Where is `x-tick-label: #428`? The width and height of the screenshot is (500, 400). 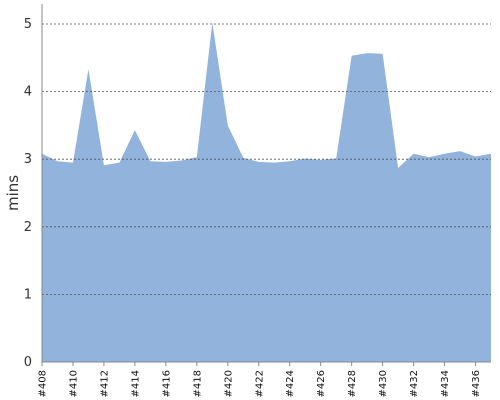 x-tick-label: #428 is located at coordinates (352, 383).